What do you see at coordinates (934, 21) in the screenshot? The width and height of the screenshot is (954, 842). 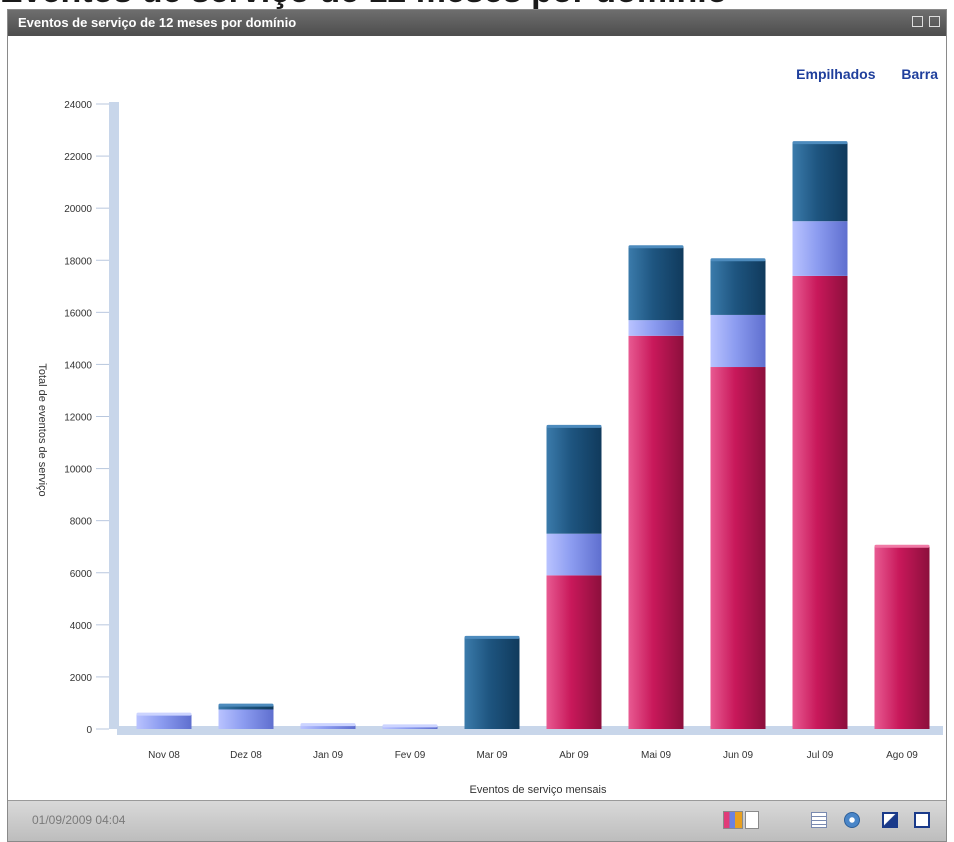 I see `restore-icon` at bounding box center [934, 21].